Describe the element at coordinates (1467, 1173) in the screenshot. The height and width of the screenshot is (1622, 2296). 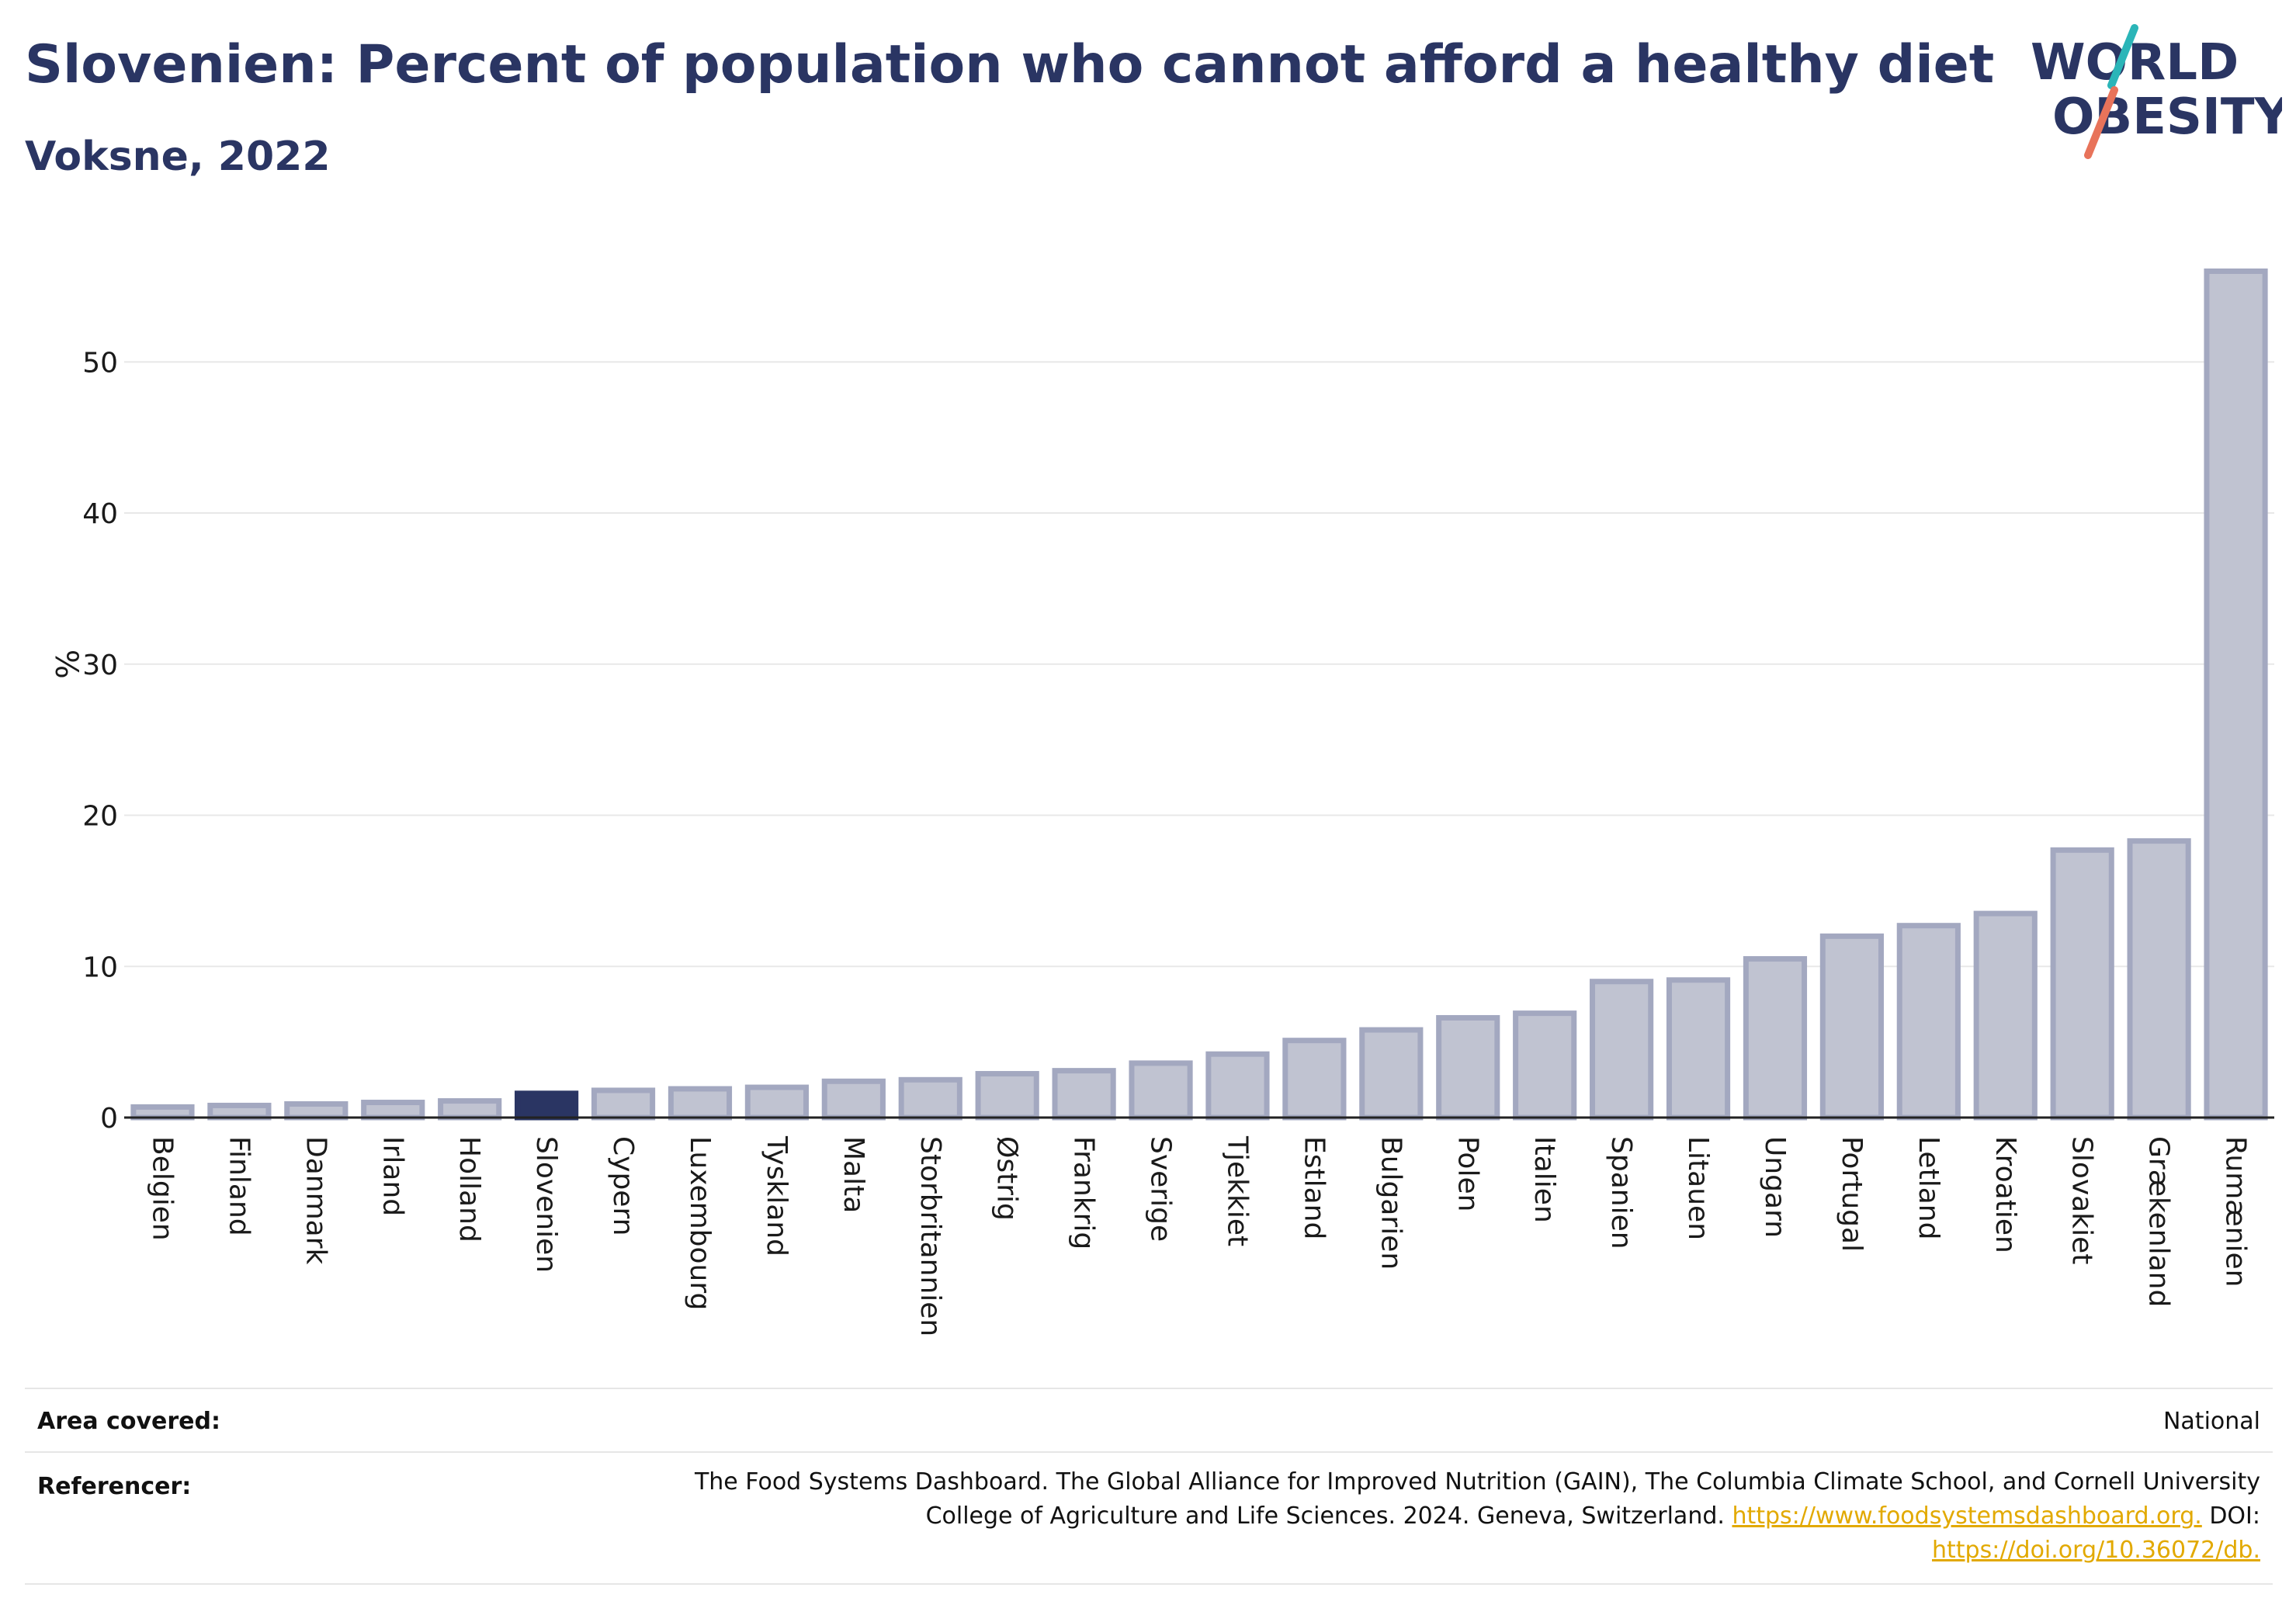
I see `x-tick-label: Polen` at that location.